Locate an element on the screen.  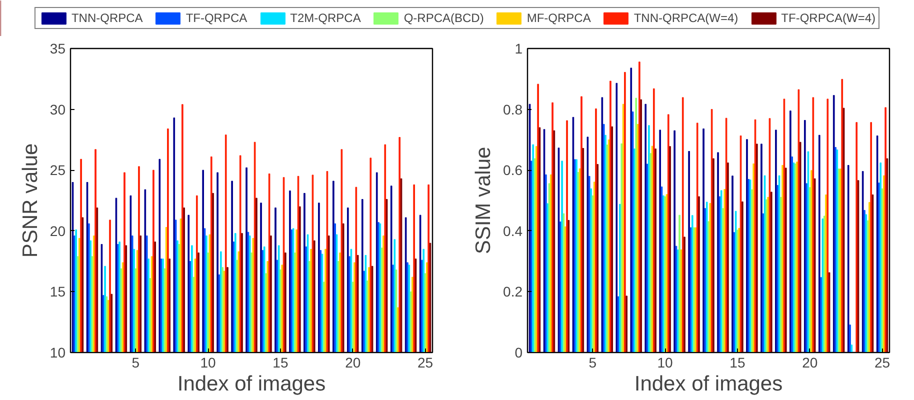
y-tick-label: 0.8 is located at coordinates (513, 109).